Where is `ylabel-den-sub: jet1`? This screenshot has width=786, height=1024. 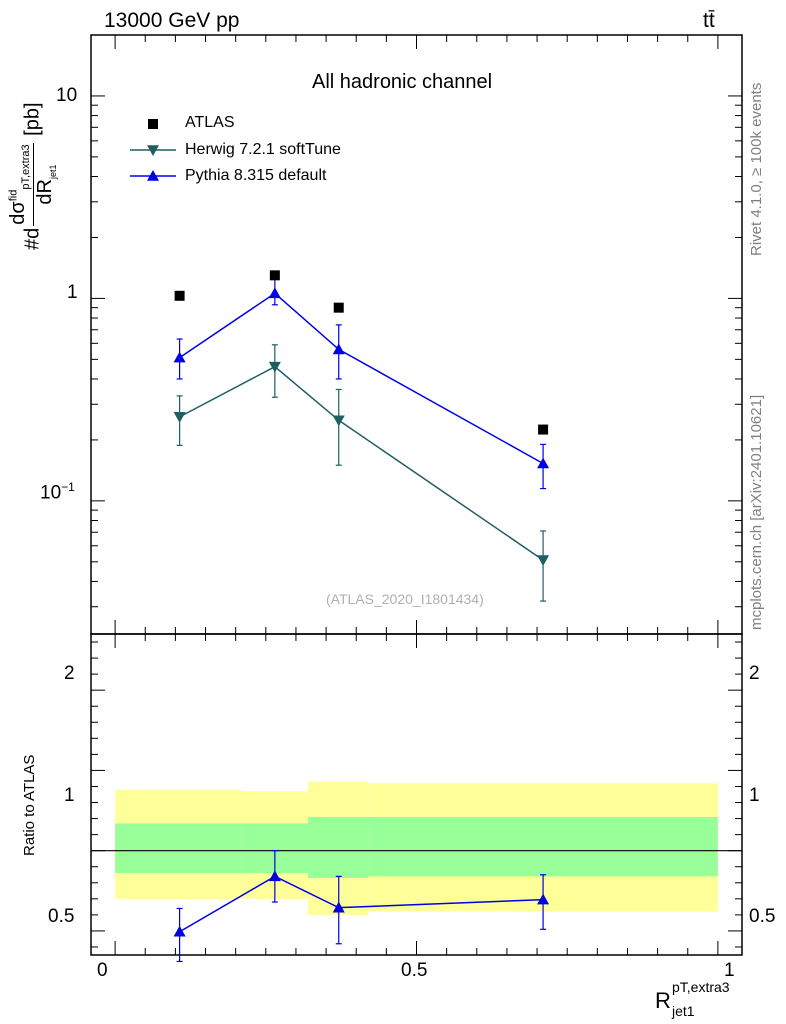
ylabel-den-sub: jet1 is located at coordinates (53, 172).